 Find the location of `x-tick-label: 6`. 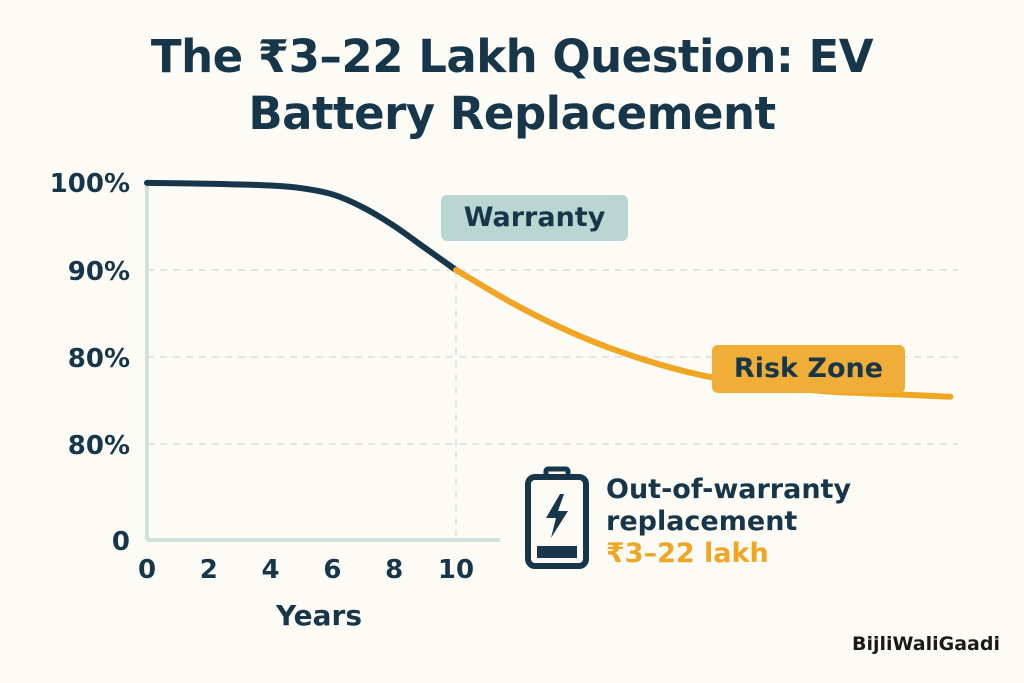

x-tick-label: 6 is located at coordinates (332, 570).